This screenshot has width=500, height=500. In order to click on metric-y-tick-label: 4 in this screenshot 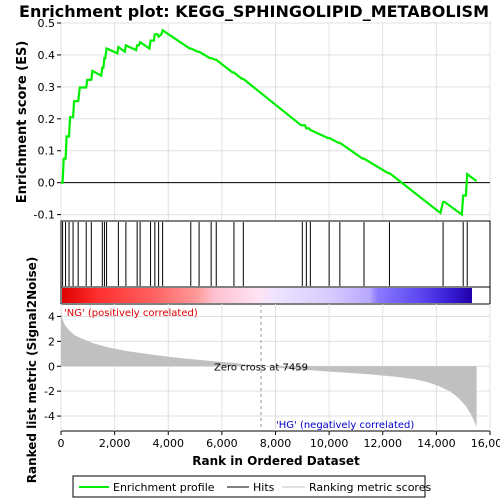, I will do `click(51, 316)`.